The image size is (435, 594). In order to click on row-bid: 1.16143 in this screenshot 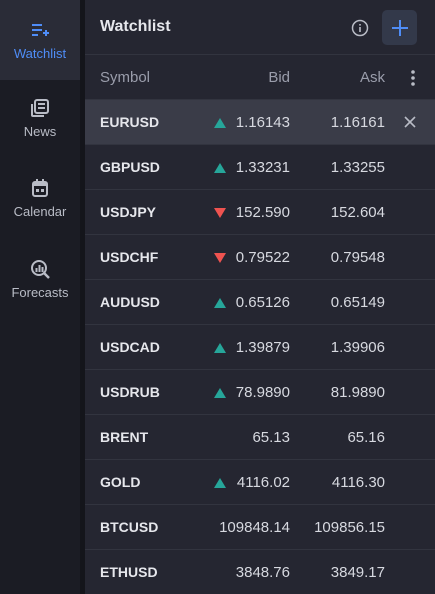, I will do `click(262, 122)`.